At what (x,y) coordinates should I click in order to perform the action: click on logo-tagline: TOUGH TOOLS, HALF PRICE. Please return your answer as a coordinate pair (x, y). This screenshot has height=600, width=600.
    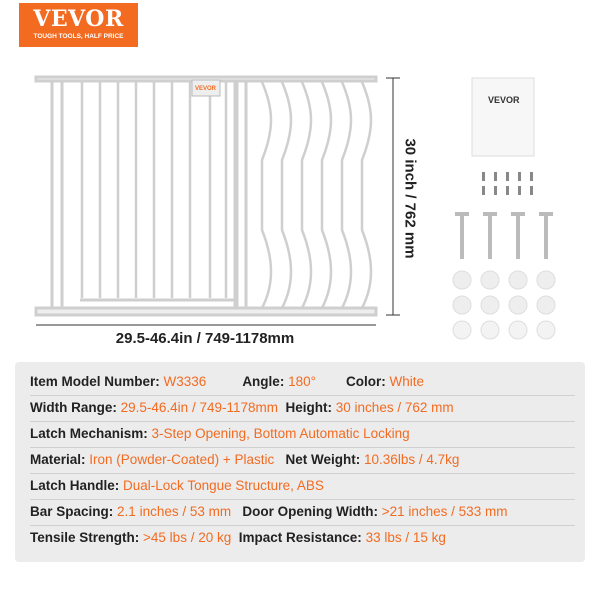
    Looking at the image, I should click on (78, 36).